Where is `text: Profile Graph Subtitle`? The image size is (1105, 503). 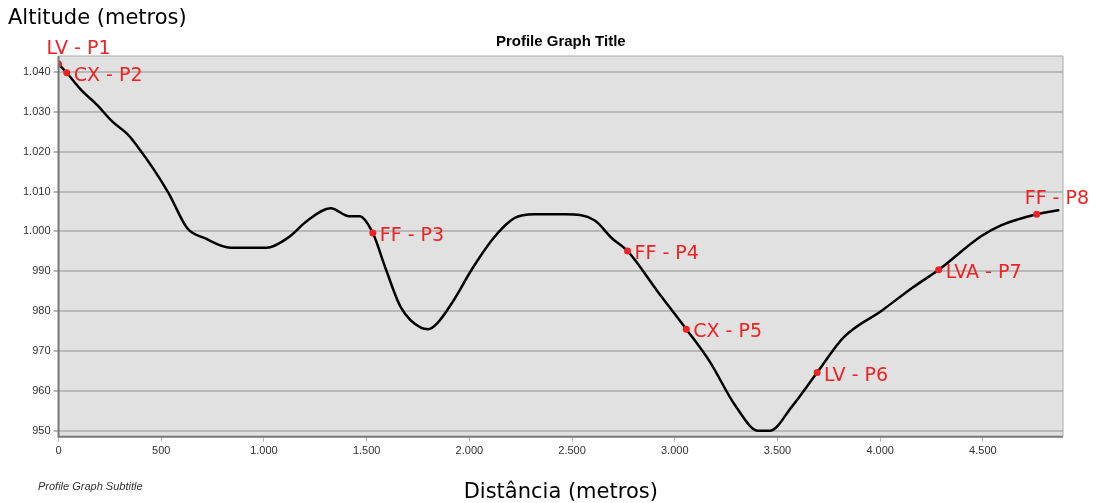
text: Profile Graph Subtitle is located at coordinates (90, 486).